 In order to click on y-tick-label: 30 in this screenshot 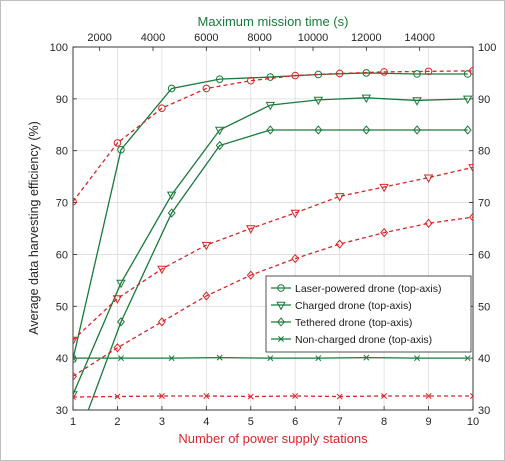, I will do `click(62, 411)`.